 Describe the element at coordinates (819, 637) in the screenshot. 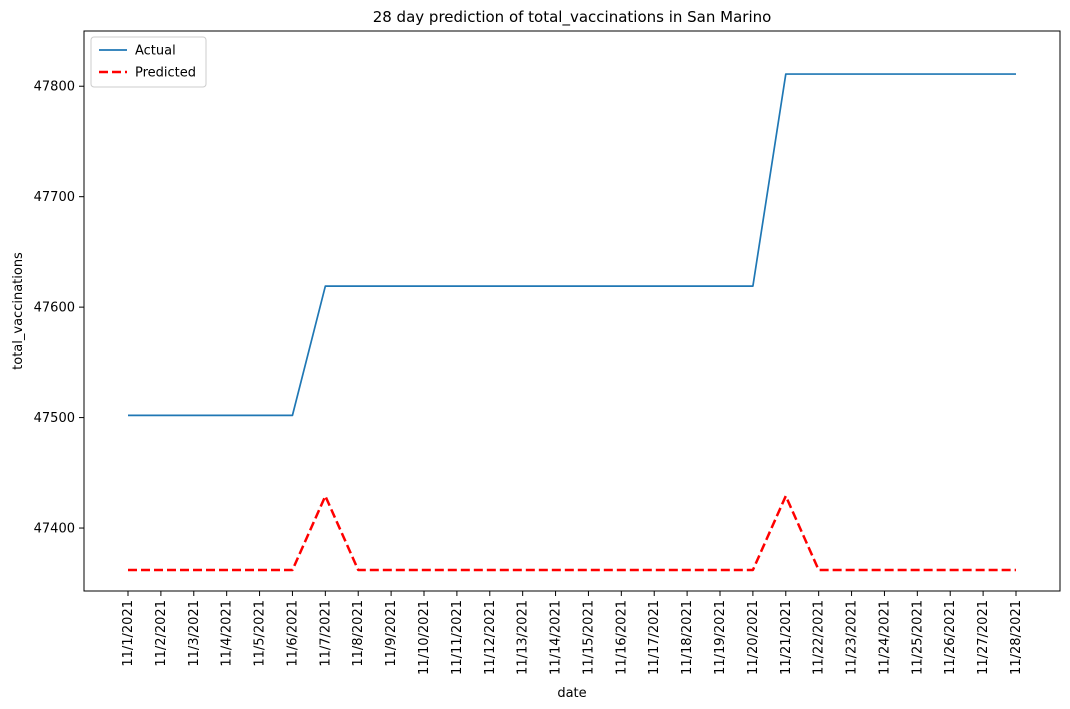

I see `x-tick-label: 11/22/2021` at that location.